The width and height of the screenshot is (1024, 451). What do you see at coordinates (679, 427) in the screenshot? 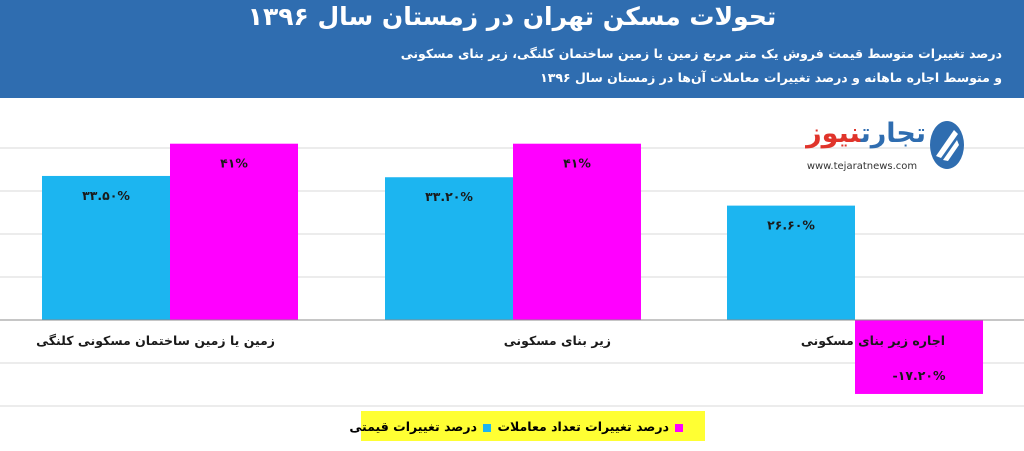
I see `legend-swatch-transactions` at bounding box center [679, 427].